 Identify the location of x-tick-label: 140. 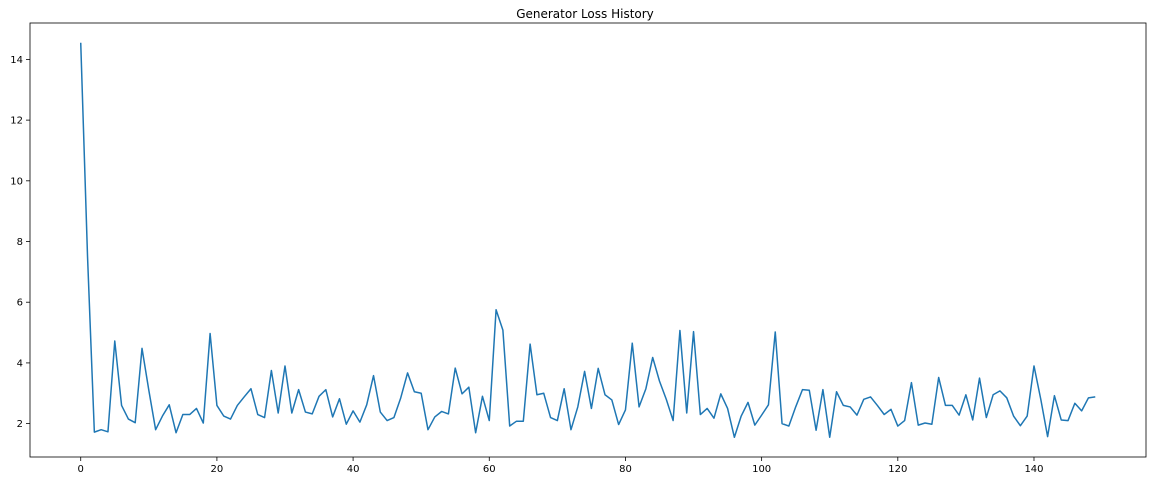
(1033, 469).